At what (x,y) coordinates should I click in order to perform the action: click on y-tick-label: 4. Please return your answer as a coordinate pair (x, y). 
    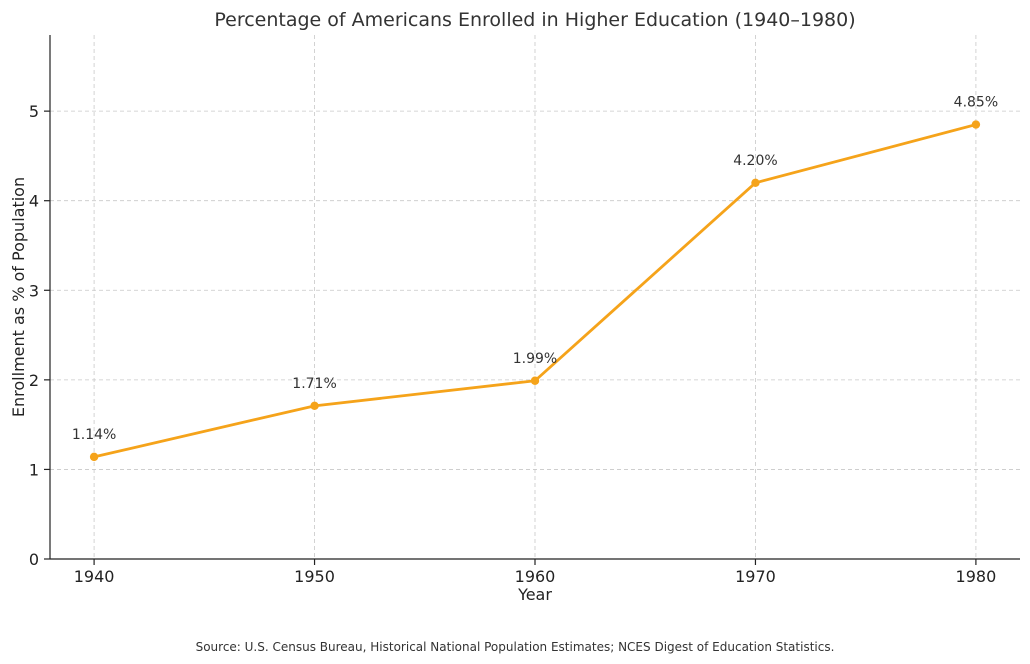
    Looking at the image, I should click on (34, 201).